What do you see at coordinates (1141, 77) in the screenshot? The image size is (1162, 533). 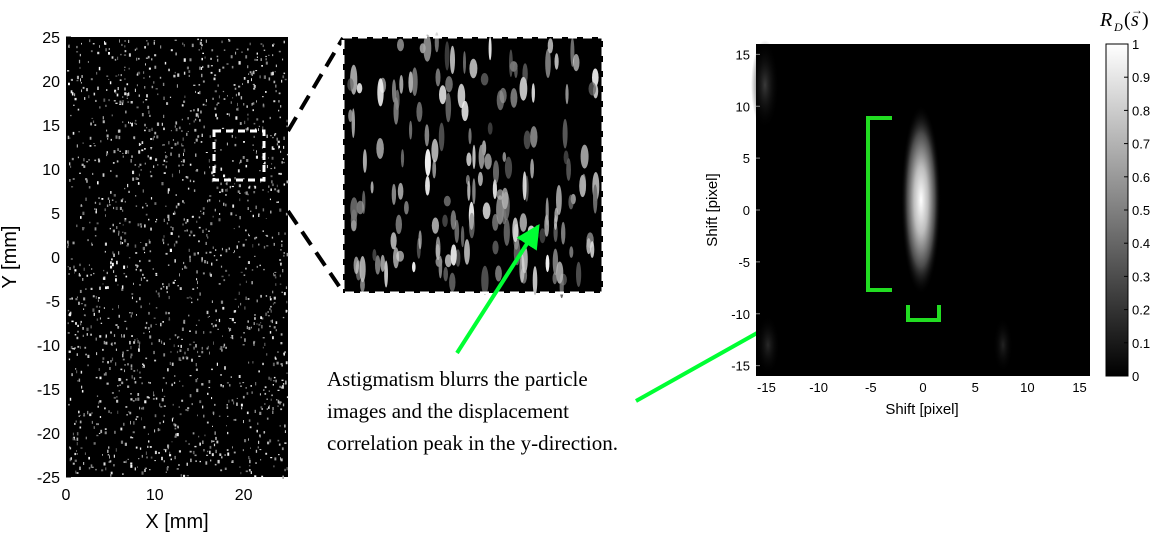 I see `colorbar-tick-label: 0.9` at bounding box center [1141, 77].